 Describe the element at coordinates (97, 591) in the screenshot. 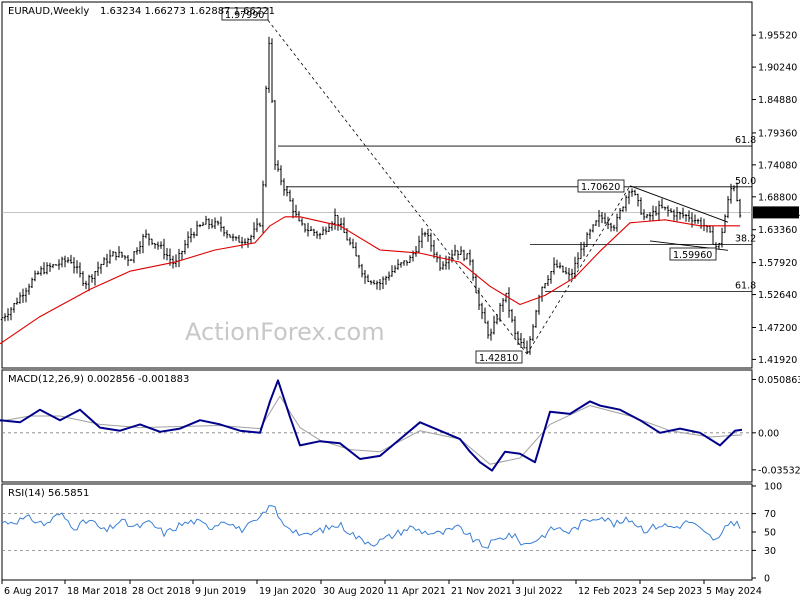

I see `x-tick-label: 18 Mar 2018` at that location.